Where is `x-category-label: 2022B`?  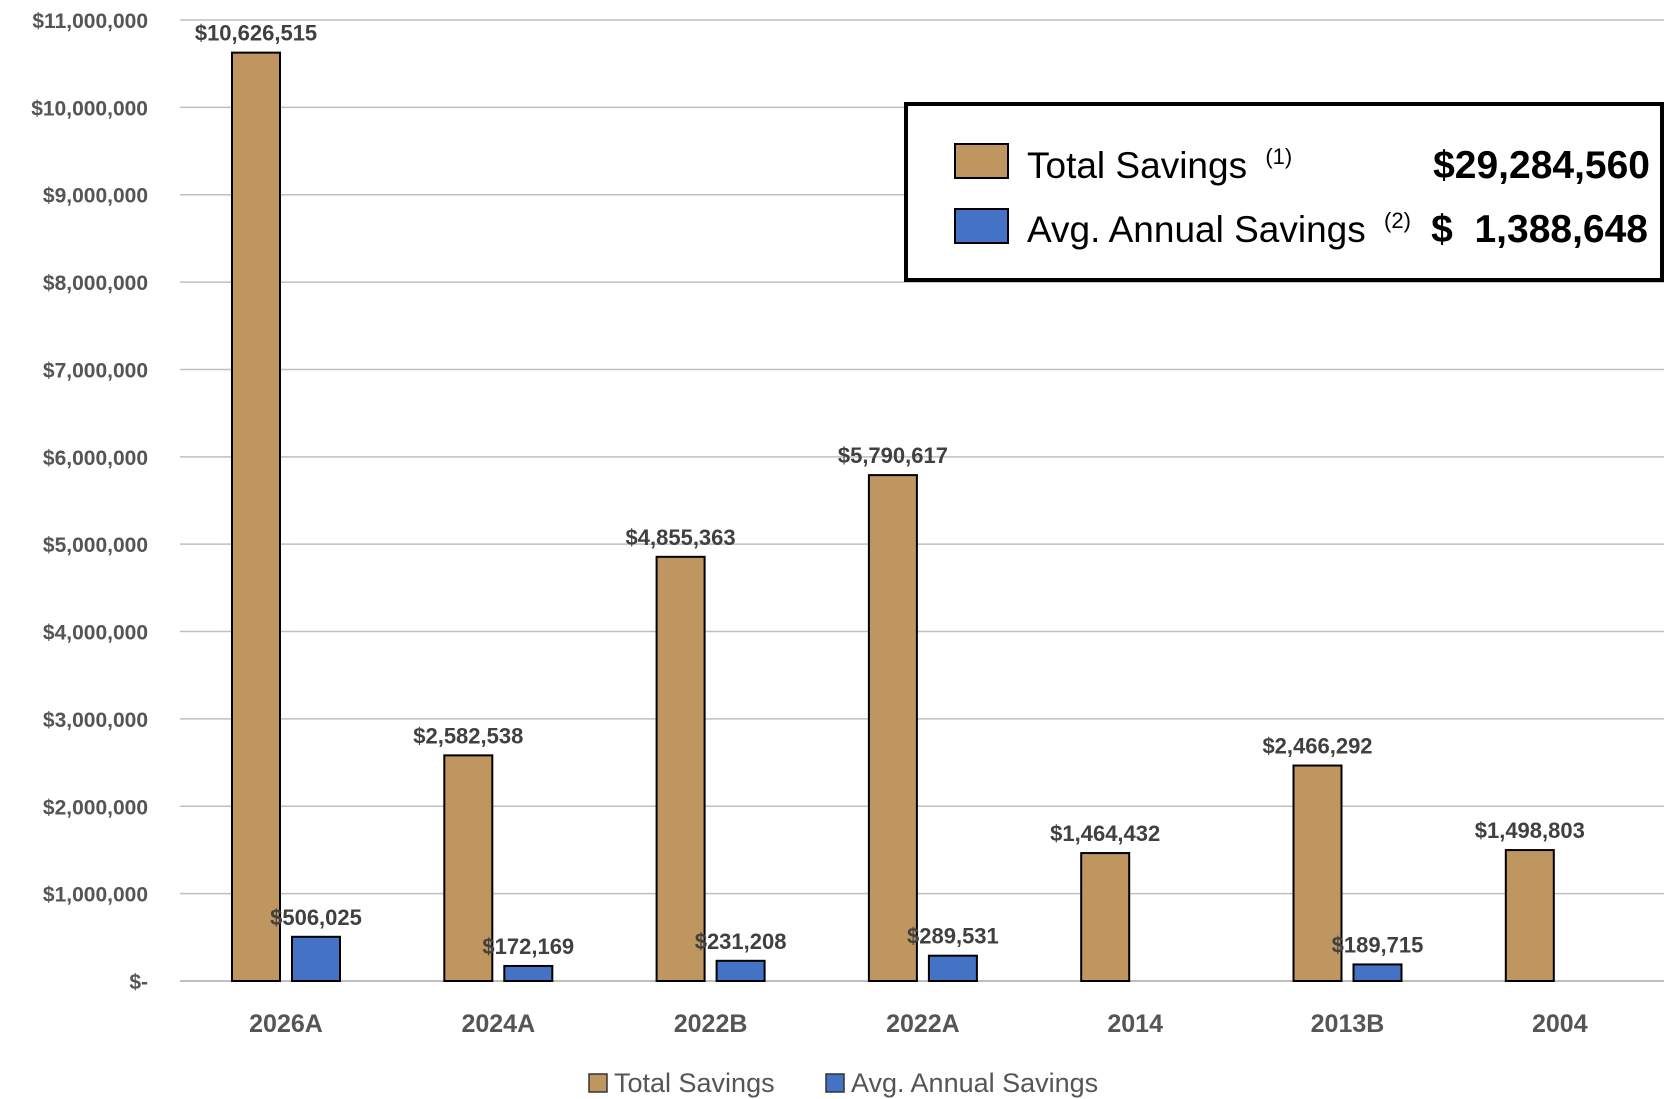
x-category-label: 2022B is located at coordinates (711, 1024).